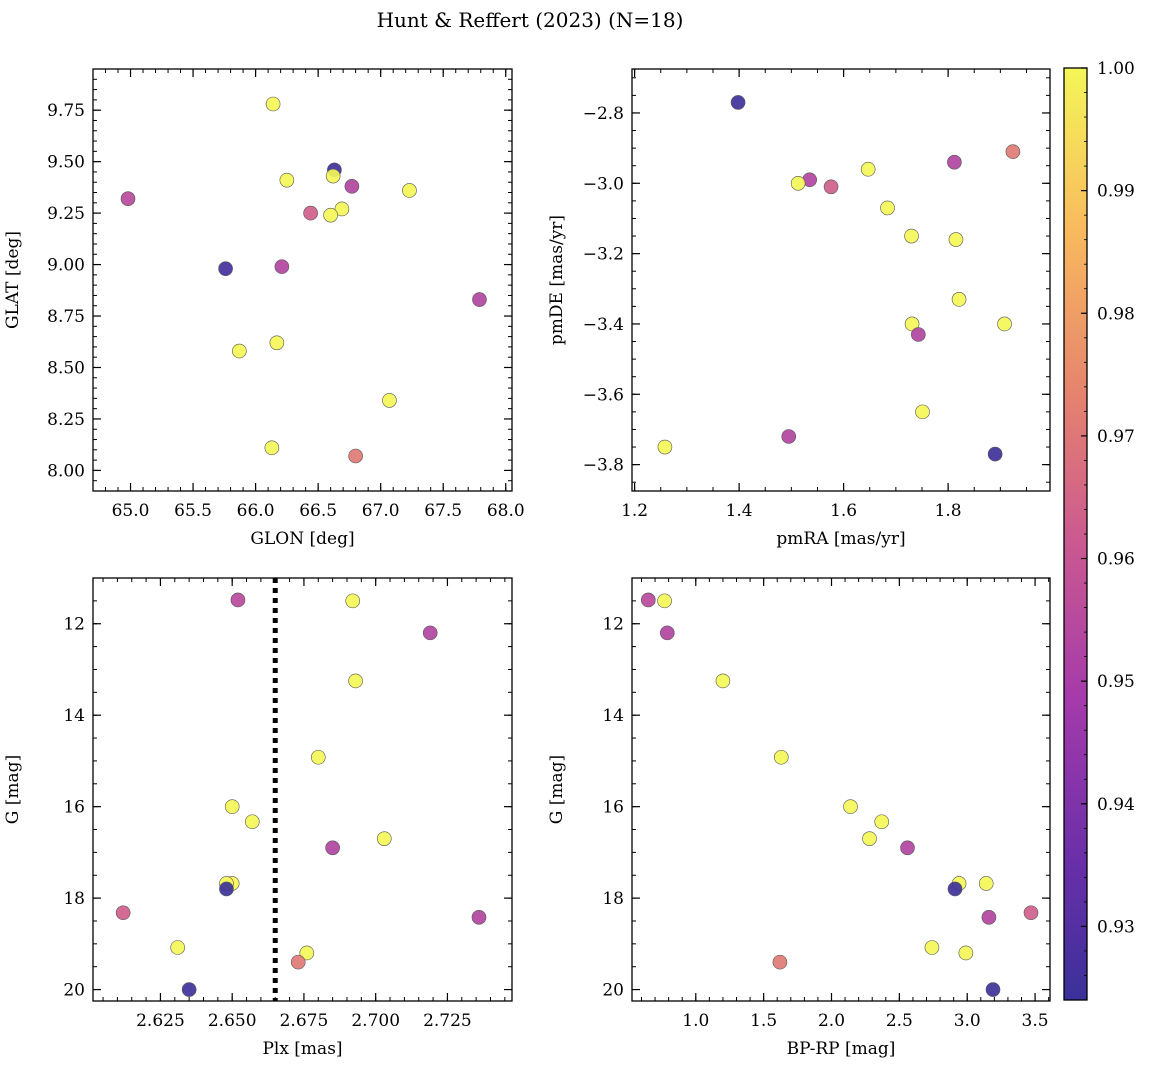 This screenshot has width=1149, height=1072. I want to click on x-axis-label: pmRA [mas/yr], so click(840, 539).